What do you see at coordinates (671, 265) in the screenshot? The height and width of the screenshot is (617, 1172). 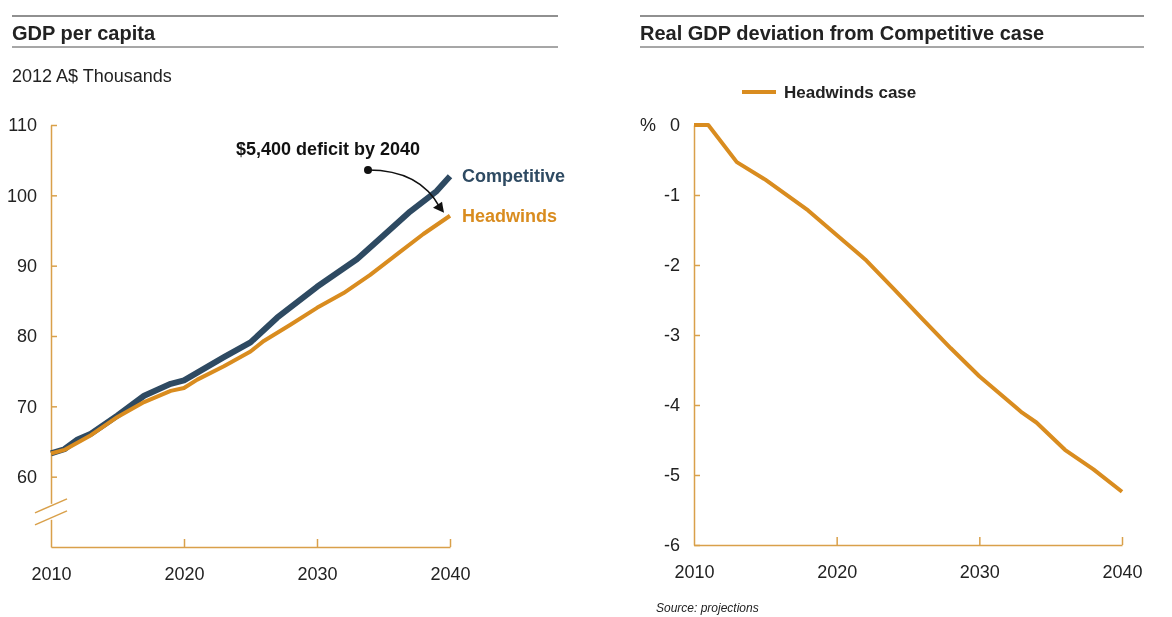 I see `y-tick-label: -2` at bounding box center [671, 265].